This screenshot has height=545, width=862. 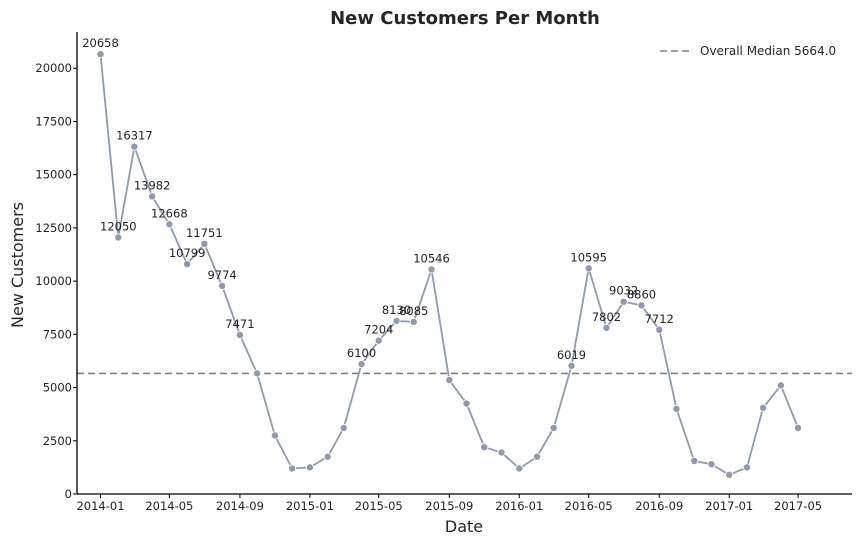 I want to click on data-label: 10799, so click(x=187, y=253).